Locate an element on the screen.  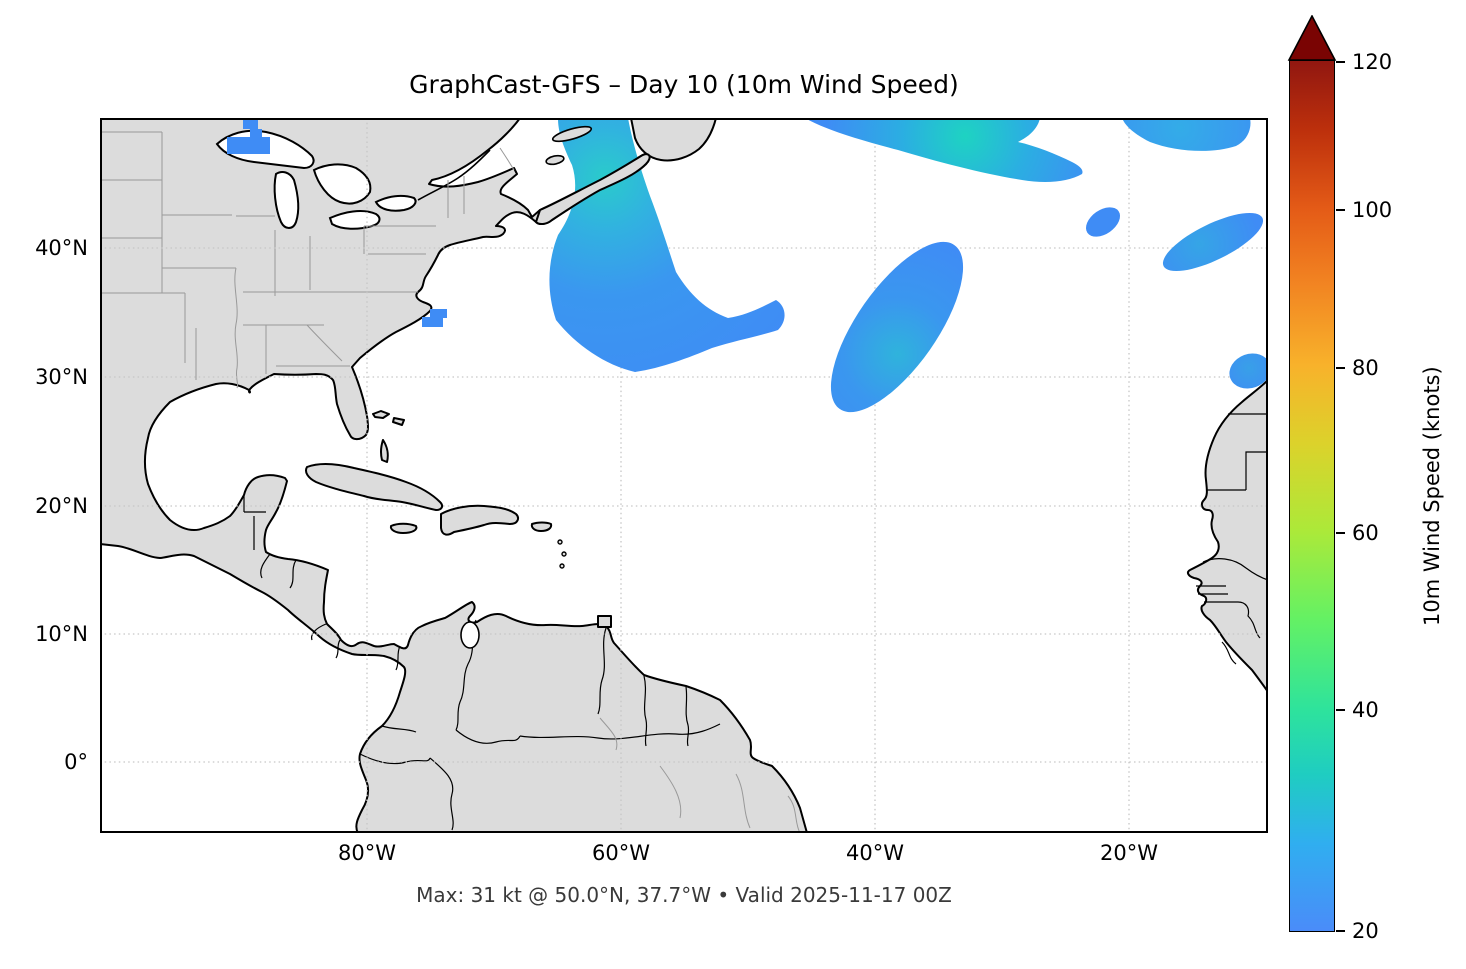
hispaniola is located at coordinates (479, 520).